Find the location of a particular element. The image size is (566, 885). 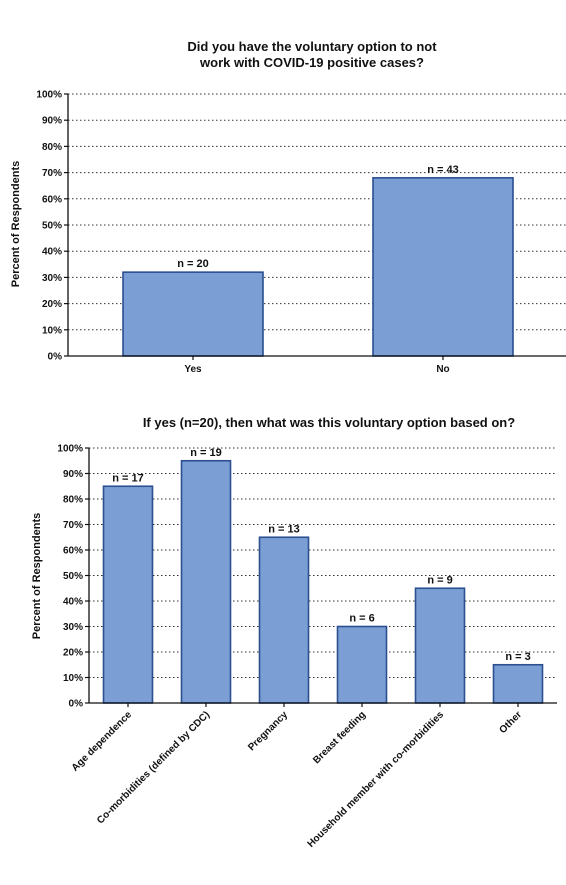

data-label: n = 19 is located at coordinates (206, 453).